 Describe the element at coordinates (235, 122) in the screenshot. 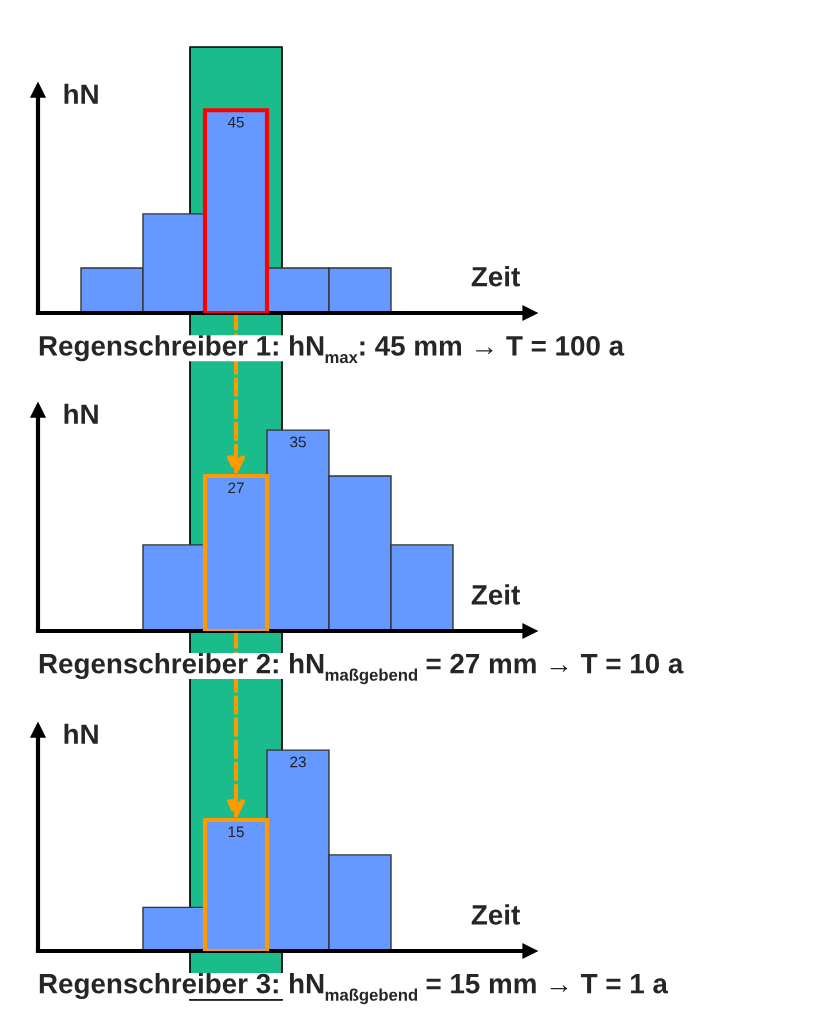

I see `data-label: 45` at that location.